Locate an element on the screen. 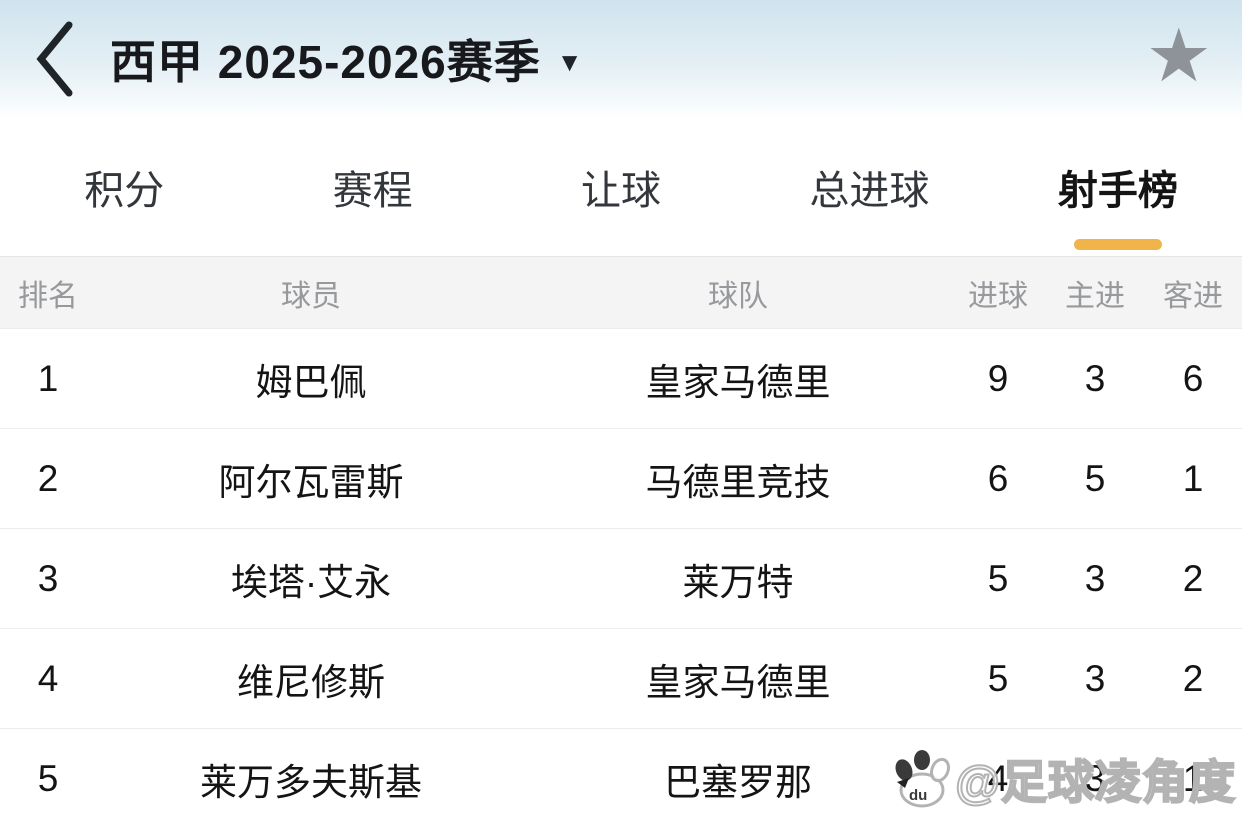 Image resolution: width=1242 pixels, height=824 pixels. tab-handicap: 让球 is located at coordinates (621, 187).